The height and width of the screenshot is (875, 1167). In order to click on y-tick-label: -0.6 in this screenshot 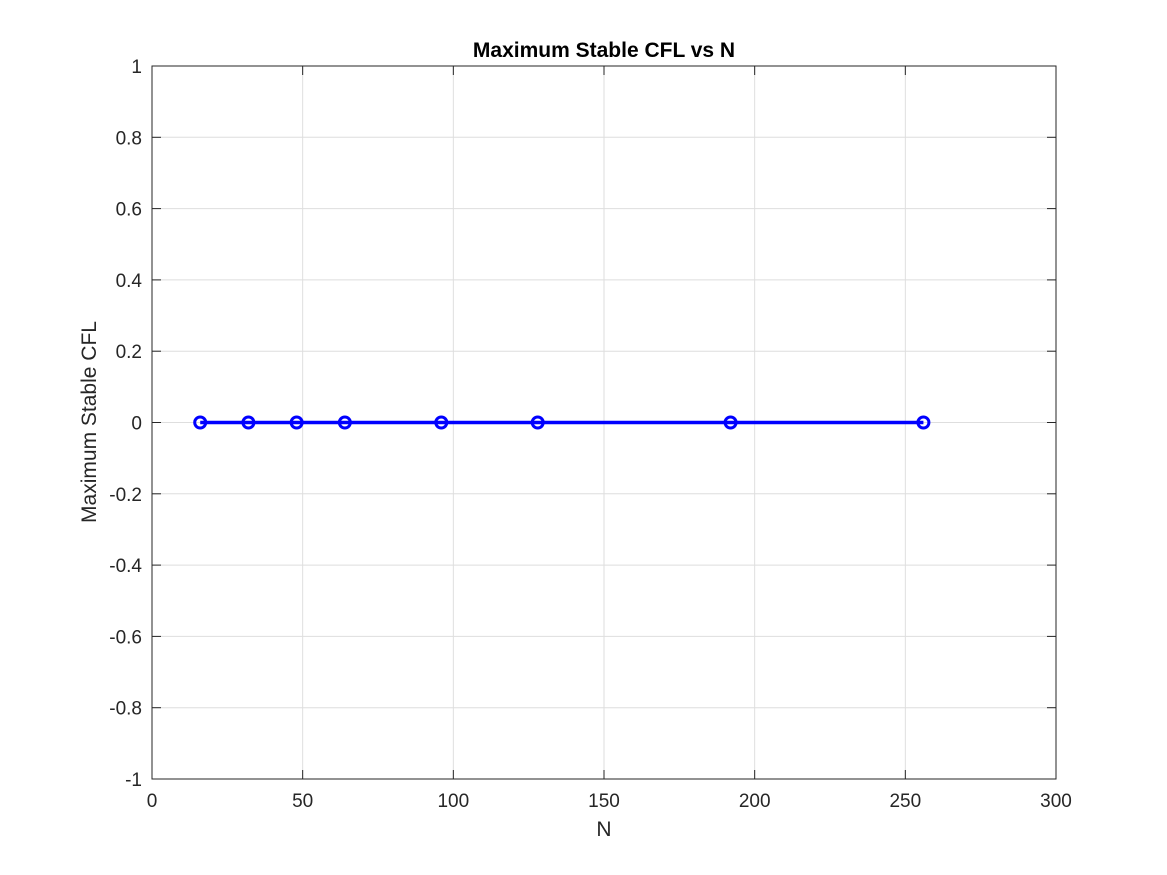, I will do `click(125, 637)`.